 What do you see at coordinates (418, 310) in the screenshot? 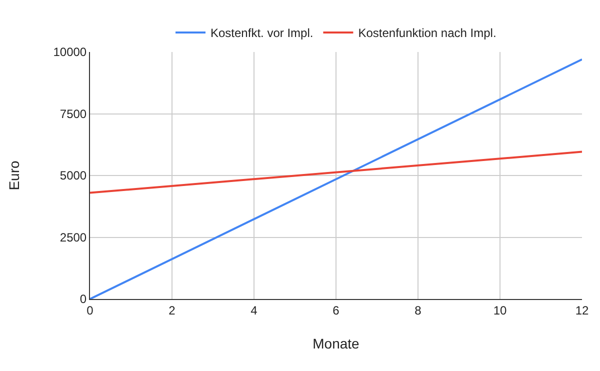
I see `x-tick-label: 8` at bounding box center [418, 310].